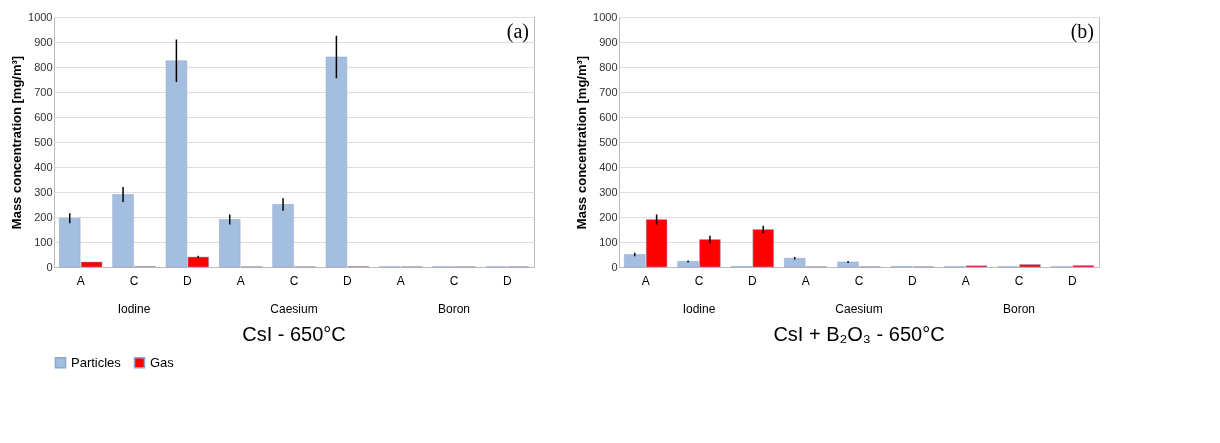 The image size is (1220, 443). I want to click on legend-label: Particles, so click(96, 362).